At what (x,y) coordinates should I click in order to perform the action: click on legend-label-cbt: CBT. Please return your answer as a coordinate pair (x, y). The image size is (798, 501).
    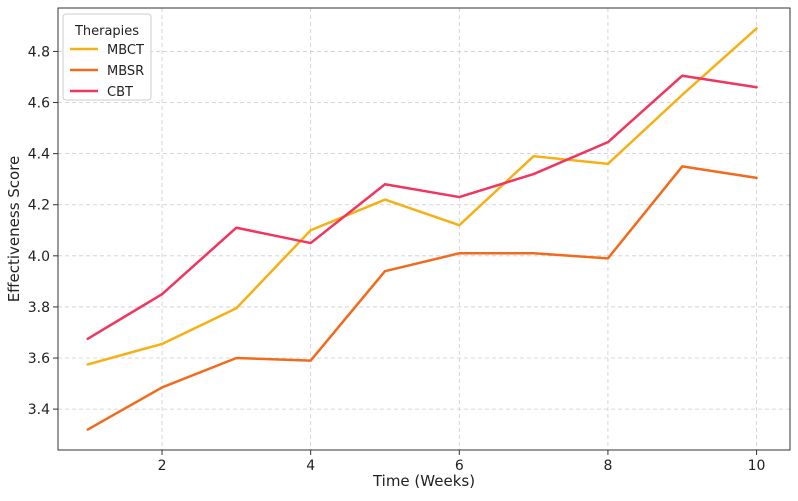
    Looking at the image, I should click on (120, 92).